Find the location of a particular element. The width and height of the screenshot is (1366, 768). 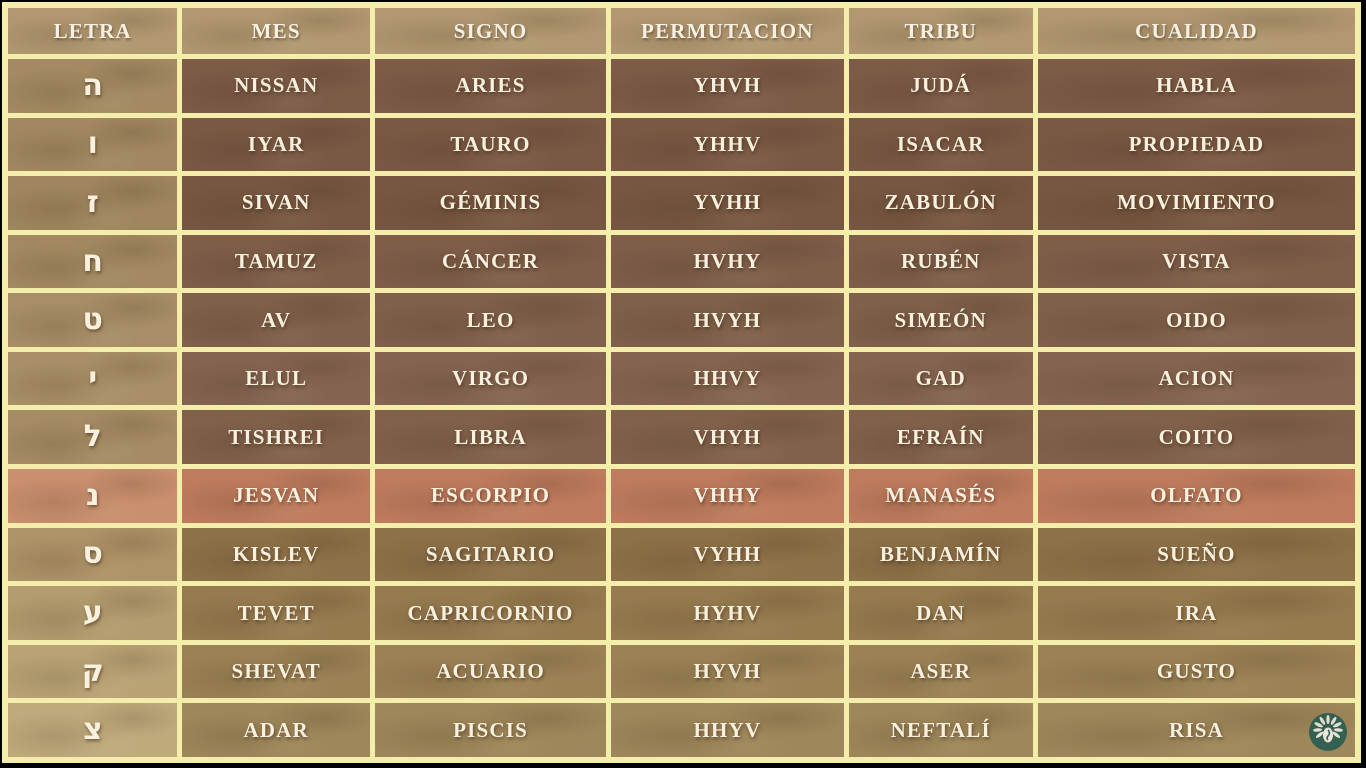

cell-signo-row-12: PISCIS is located at coordinates (490, 730).